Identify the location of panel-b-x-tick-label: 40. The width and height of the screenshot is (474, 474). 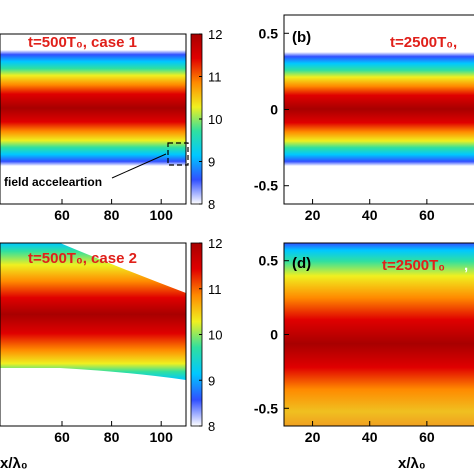
(370, 215).